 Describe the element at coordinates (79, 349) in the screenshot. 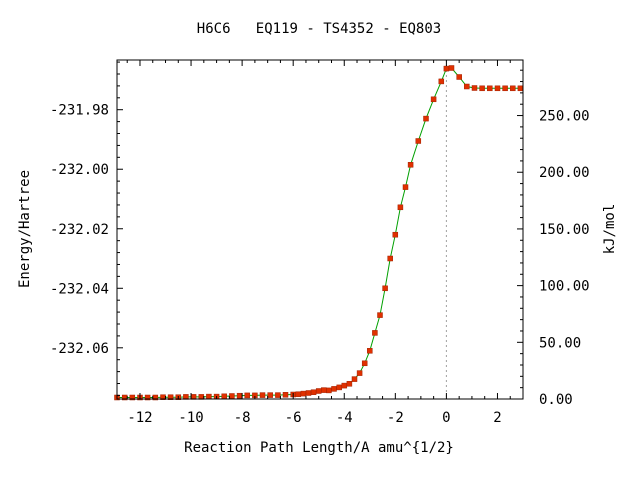

I see `y-tick-label: -232.06` at that location.